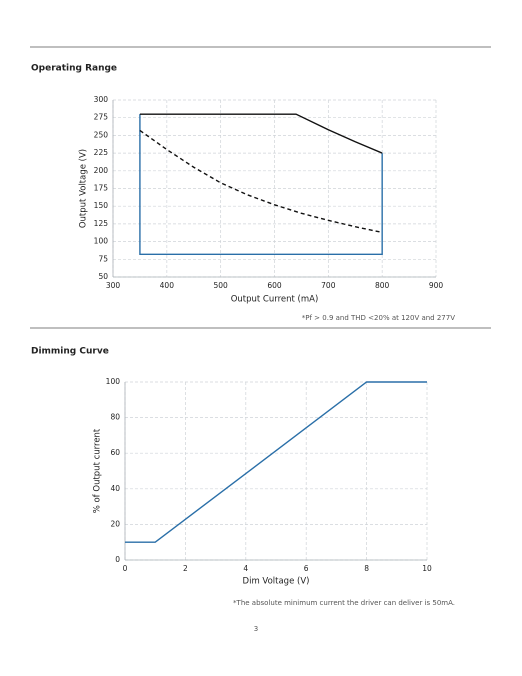 The width and height of the screenshot is (522, 676). What do you see at coordinates (101, 205) in the screenshot?
I see `y-tick-label: 150` at bounding box center [101, 205].